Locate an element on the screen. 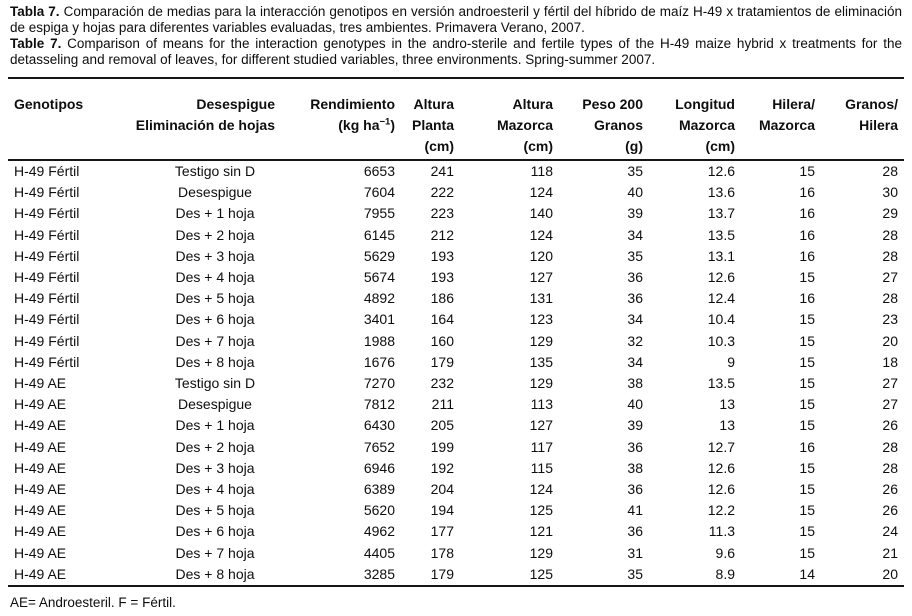 This screenshot has width=912, height=616. cell-grains-per-row: 21 is located at coordinates (890, 552).